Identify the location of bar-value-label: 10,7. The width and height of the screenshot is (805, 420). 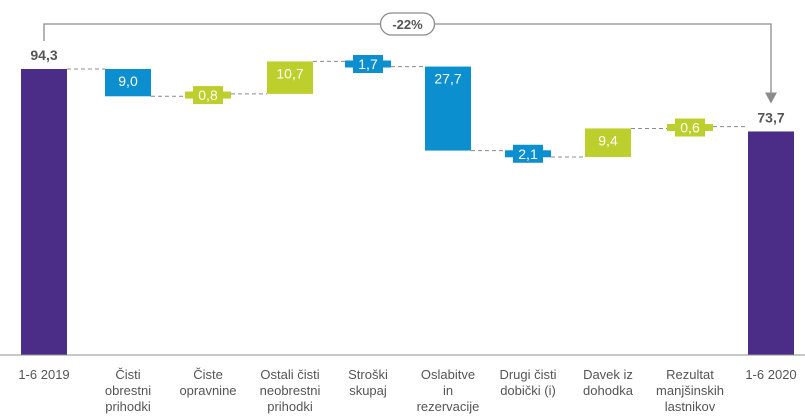
(289, 73).